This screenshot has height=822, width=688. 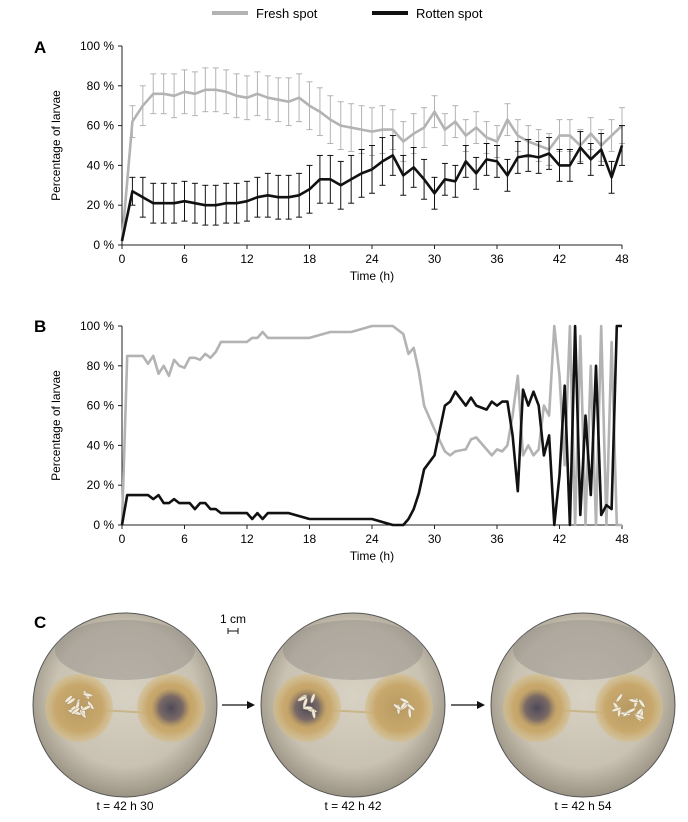 I want to click on chart-b-ytick-label: 40 %, so click(x=101, y=445).